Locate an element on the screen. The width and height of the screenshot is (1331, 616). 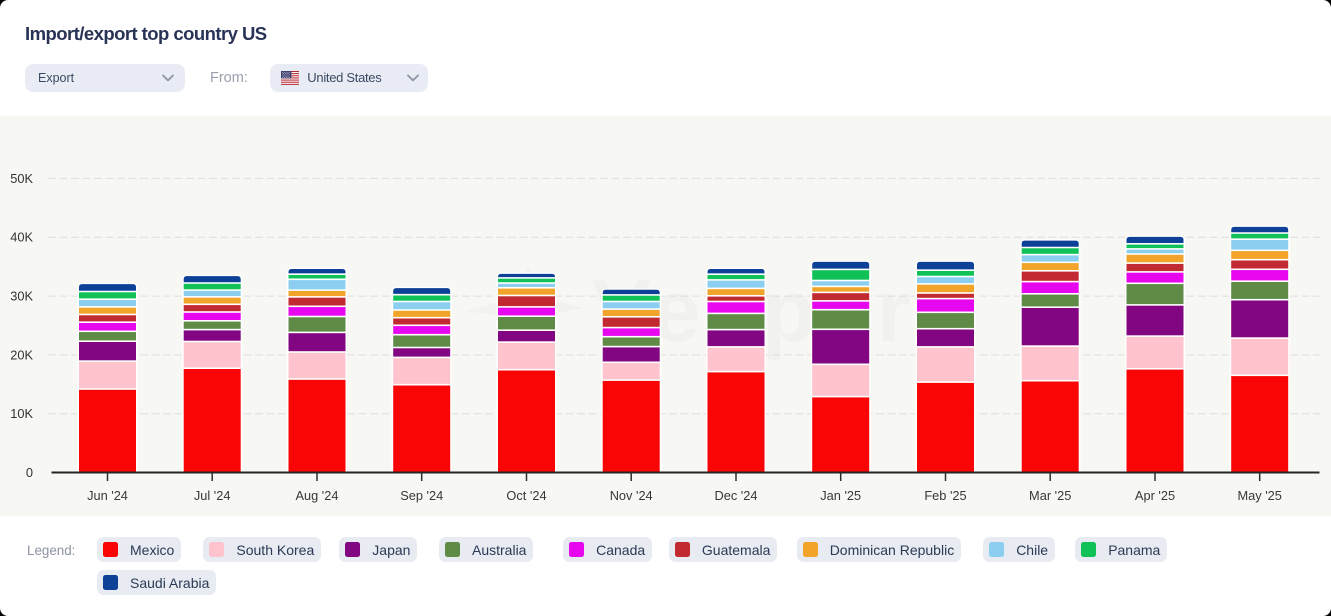
svg-text: Nov '24 is located at coordinates (631, 495).